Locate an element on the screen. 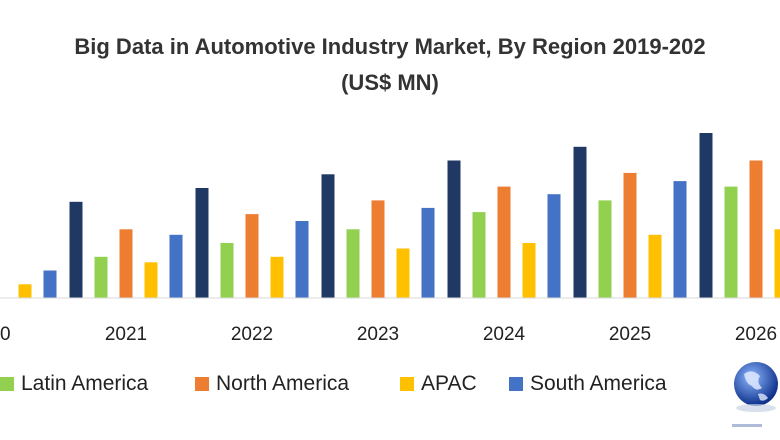 The width and height of the screenshot is (780, 440). bar-north-america-2023 is located at coordinates (378, 249).